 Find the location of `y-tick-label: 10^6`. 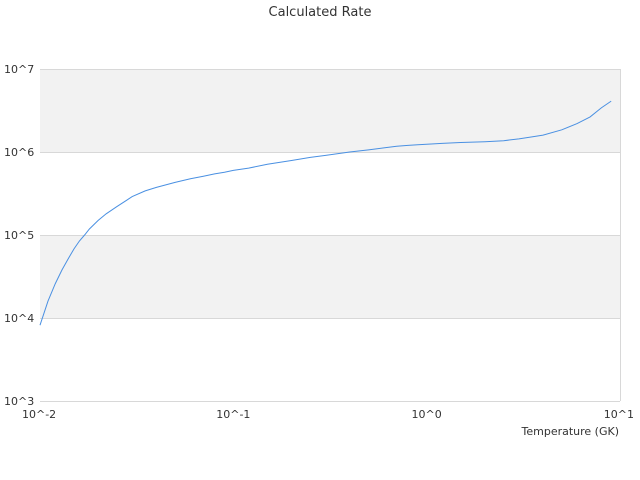

y-tick-label: 10^6 is located at coordinates (19, 152).